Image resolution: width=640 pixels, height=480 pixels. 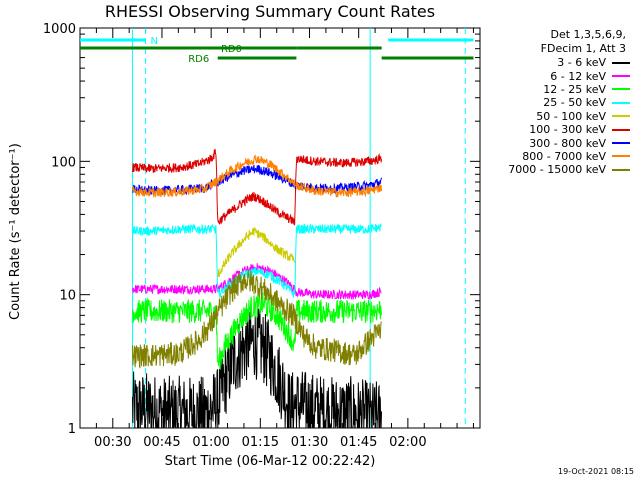 What do you see at coordinates (309, 442) in the screenshot?
I see `x-tick-label: 01:30` at bounding box center [309, 442].